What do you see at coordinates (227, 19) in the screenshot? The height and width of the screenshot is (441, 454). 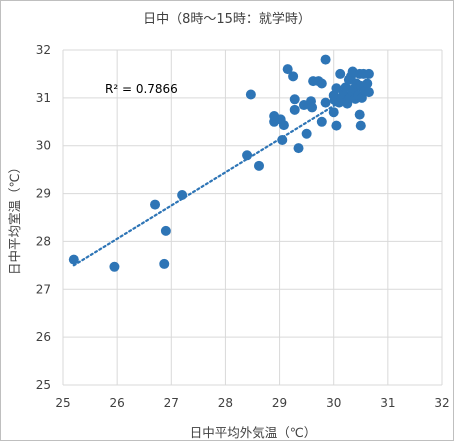 I see `chart-title: 日中（8時～15時：就学時）` at bounding box center [227, 19].